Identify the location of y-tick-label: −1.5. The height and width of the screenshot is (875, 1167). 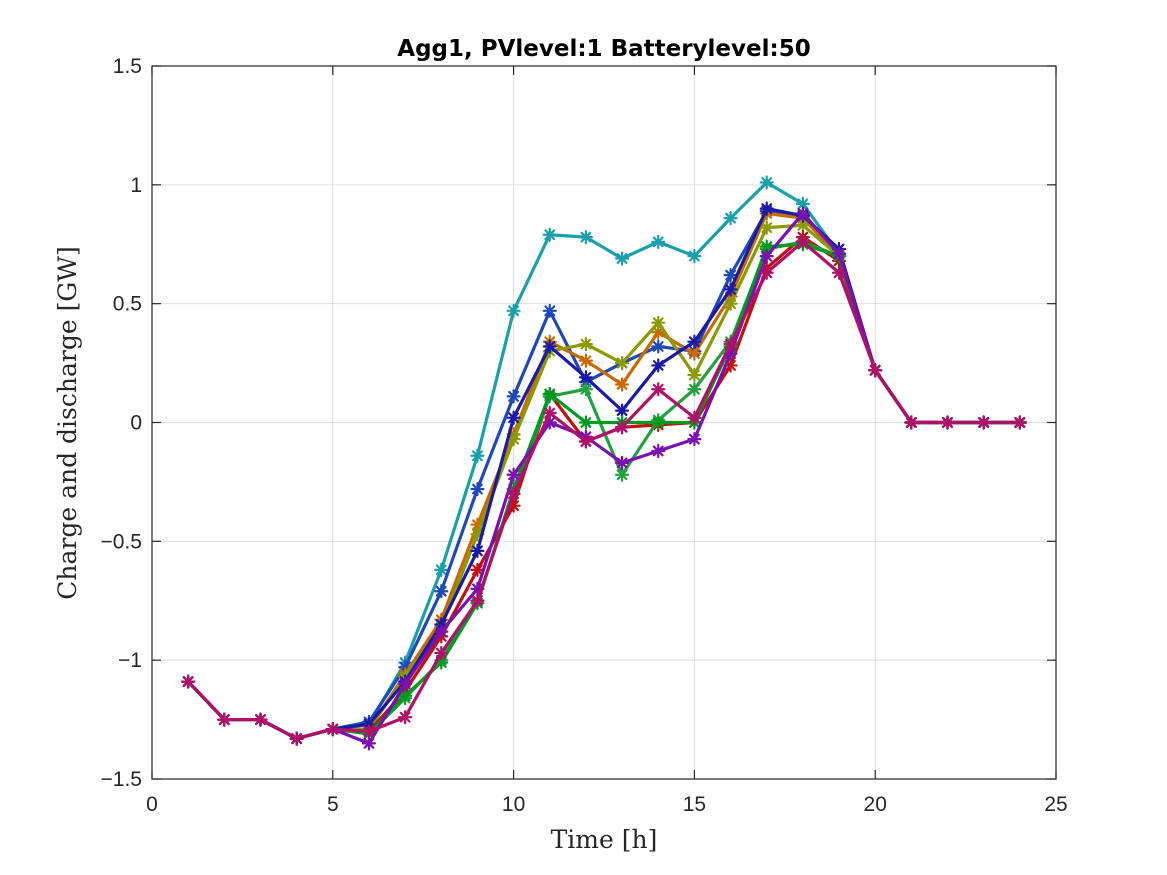
(121, 779).